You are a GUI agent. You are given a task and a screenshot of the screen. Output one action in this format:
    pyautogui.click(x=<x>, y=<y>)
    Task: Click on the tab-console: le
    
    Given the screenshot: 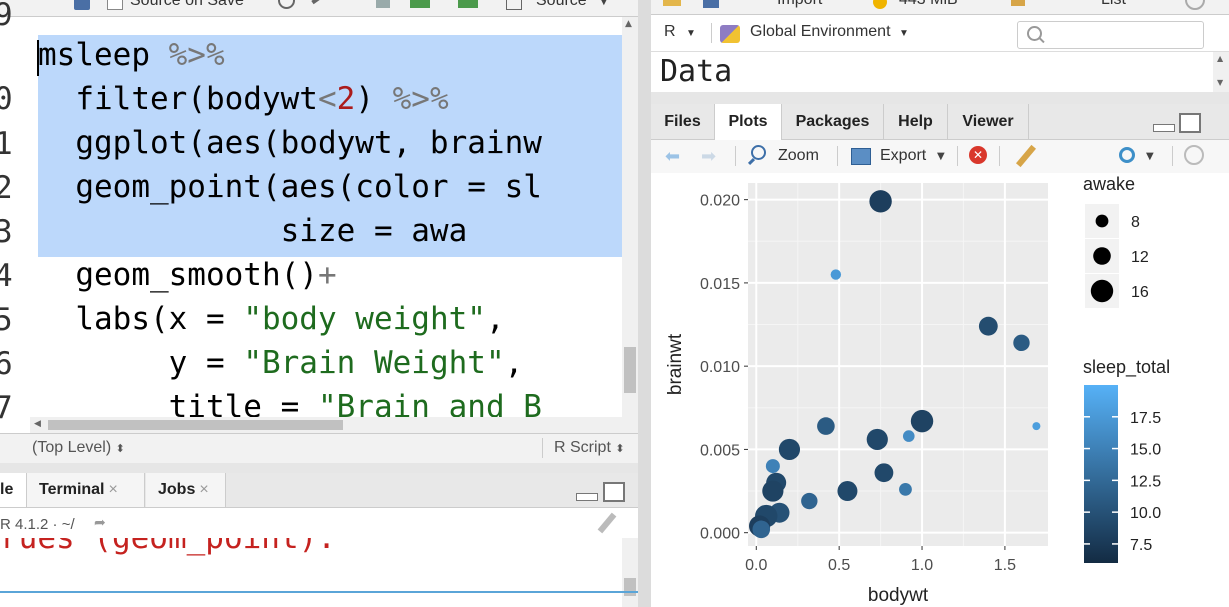 What is the action you would take?
    pyautogui.click(x=13, y=490)
    